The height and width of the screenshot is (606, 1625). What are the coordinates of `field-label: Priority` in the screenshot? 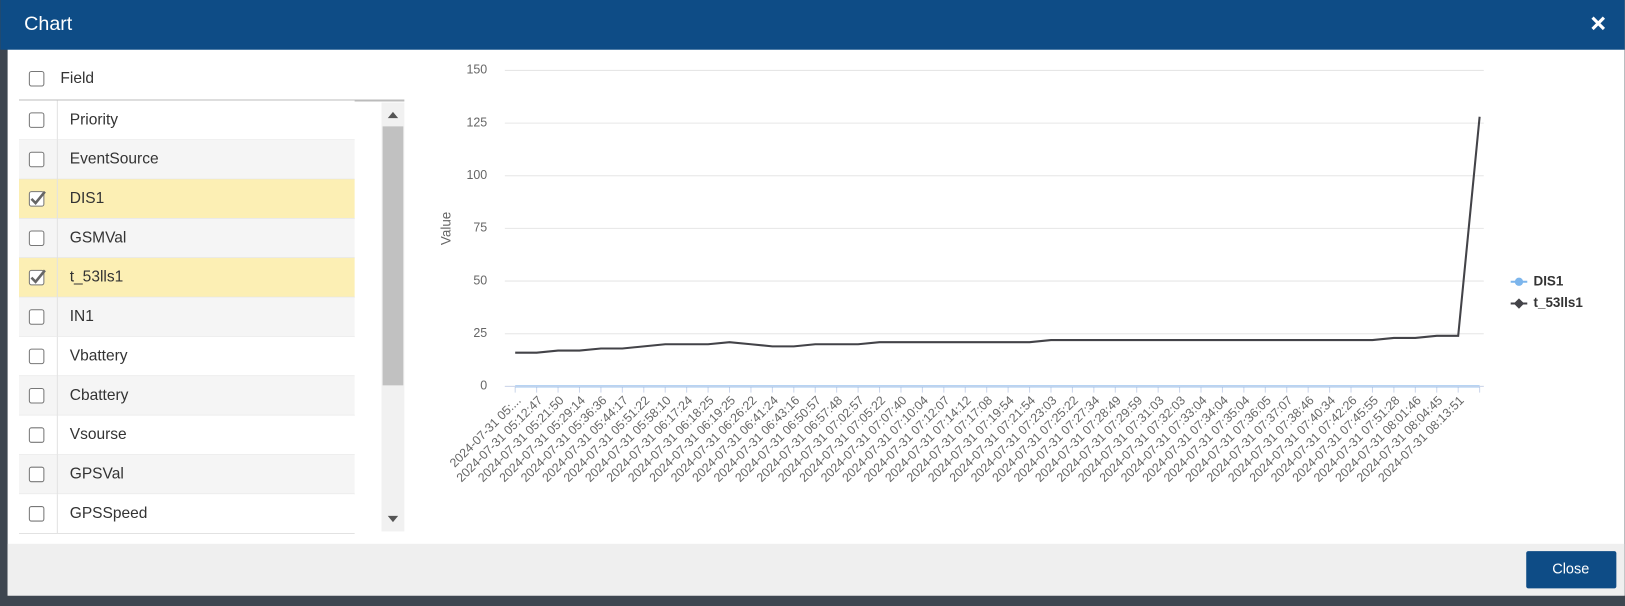 It's located at (94, 119).